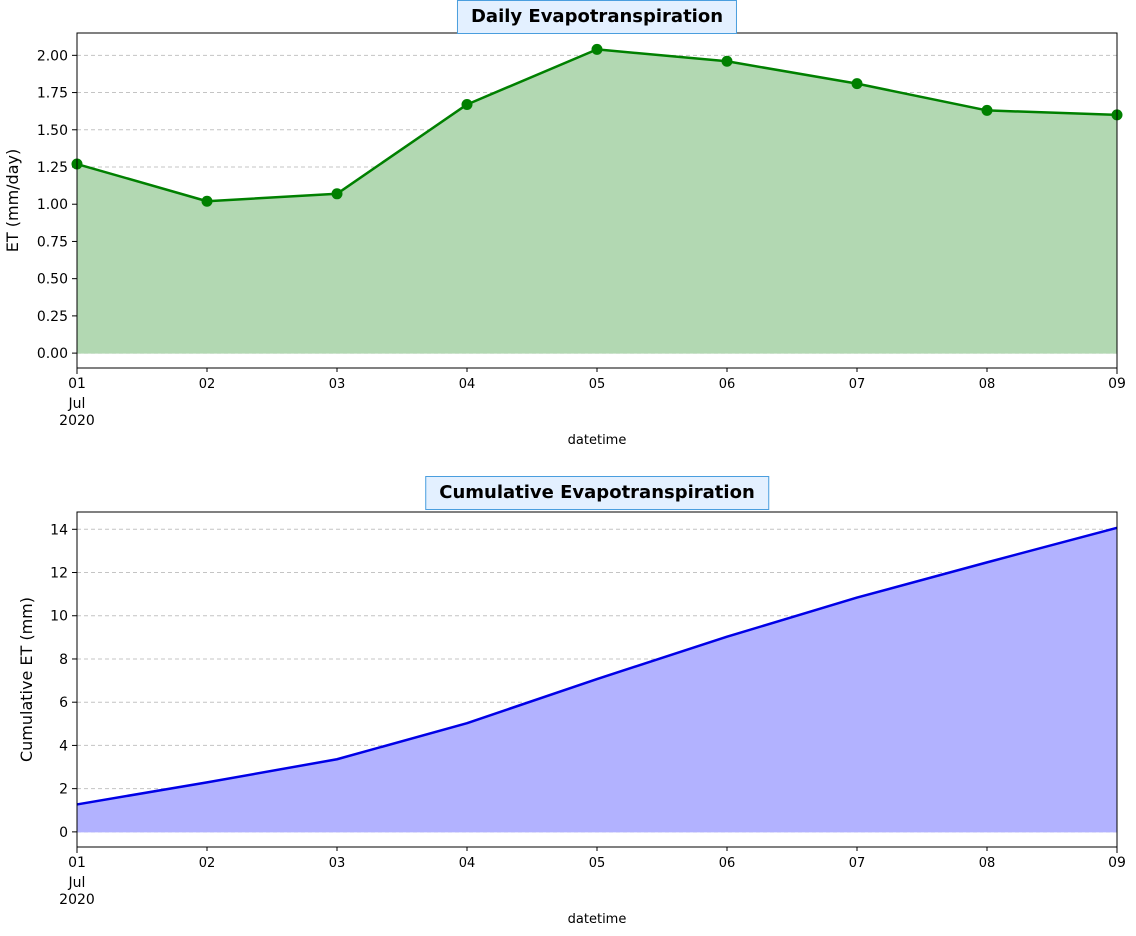 The width and height of the screenshot is (1136, 936). Describe the element at coordinates (26, 679) in the screenshot. I see `y-axis-label: Cumulative ET (mm)` at that location.